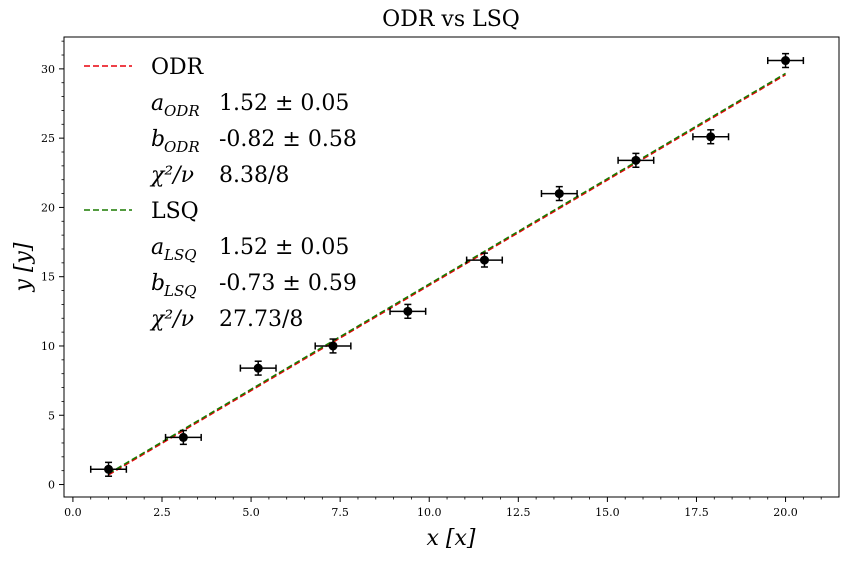  What do you see at coordinates (48, 69) in the screenshot?
I see `y-tick-label: 30` at bounding box center [48, 69].